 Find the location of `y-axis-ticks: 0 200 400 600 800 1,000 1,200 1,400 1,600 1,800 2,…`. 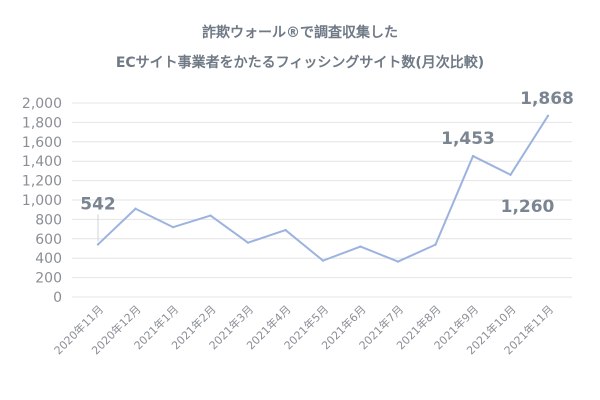

y-axis-ticks: 0 200 400 600 800 1,000 1,200 1,400 1,600 1,800 2,… is located at coordinates (42, 201).